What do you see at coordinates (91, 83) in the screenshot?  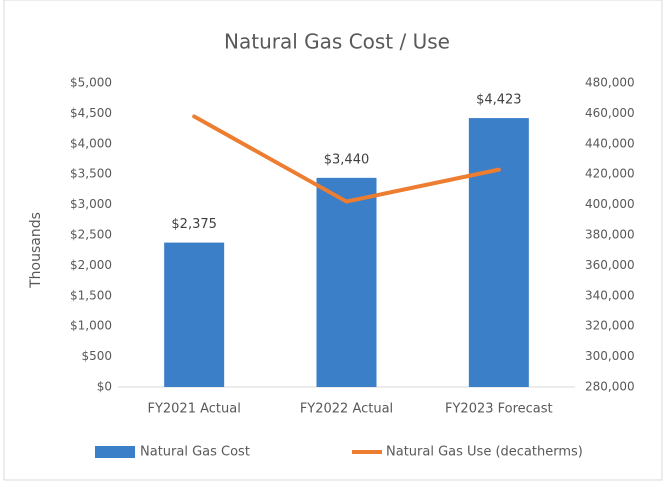 I see `y-tick-label: $5,000` at bounding box center [91, 83].